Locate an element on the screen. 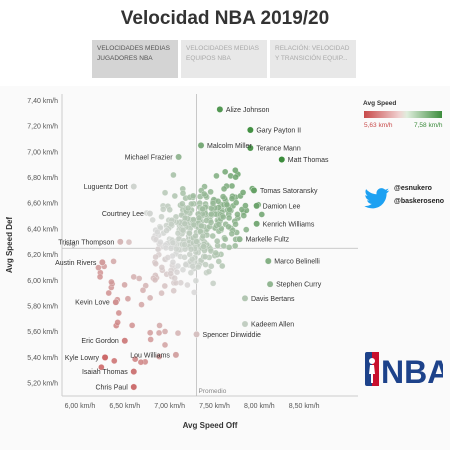 This screenshot has width=450, height=450. x-tick-label: 8,50 km/h is located at coordinates (304, 406).